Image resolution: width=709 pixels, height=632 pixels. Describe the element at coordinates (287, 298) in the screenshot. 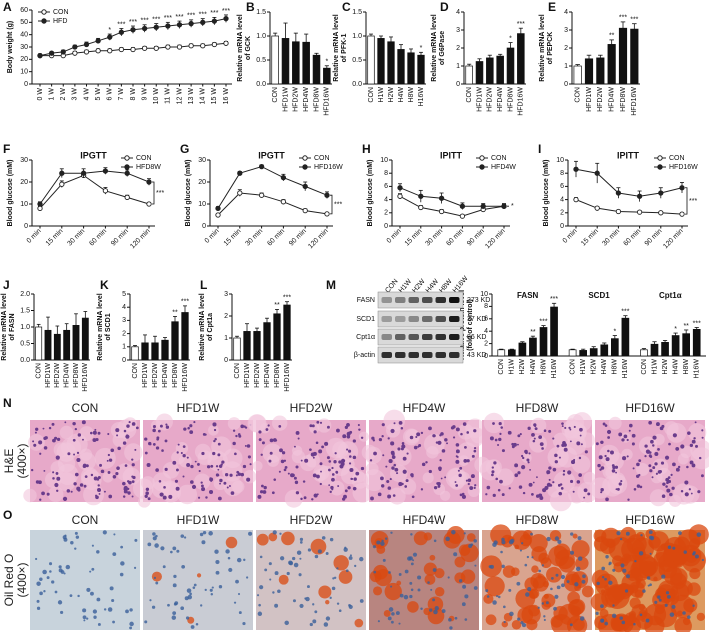

I see `significance: ***` at that location.